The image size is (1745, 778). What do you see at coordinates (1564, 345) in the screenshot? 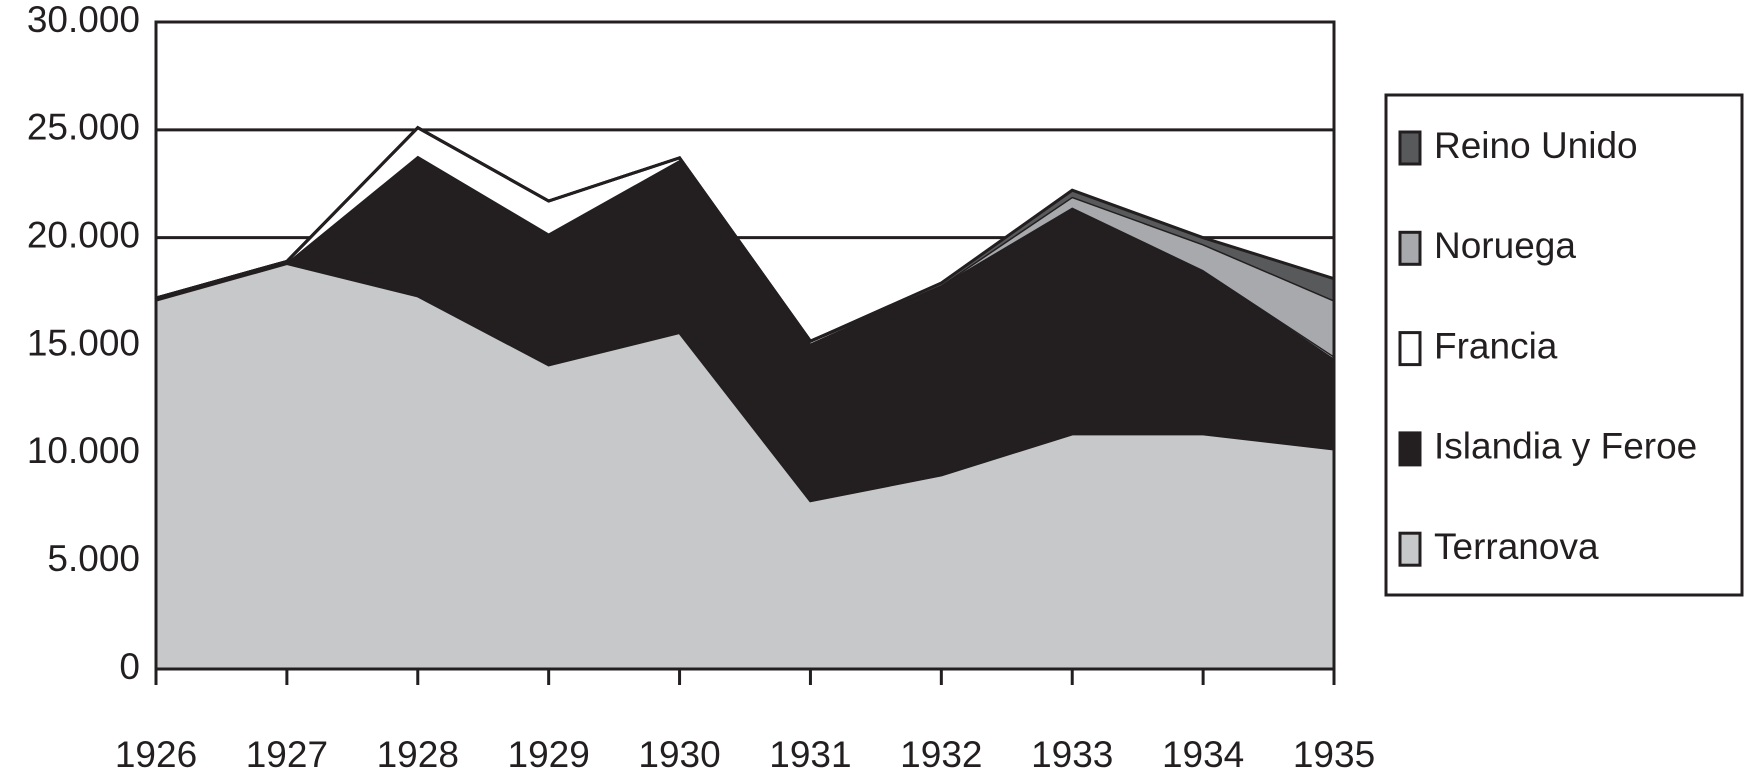
I see `legend-box` at bounding box center [1564, 345].